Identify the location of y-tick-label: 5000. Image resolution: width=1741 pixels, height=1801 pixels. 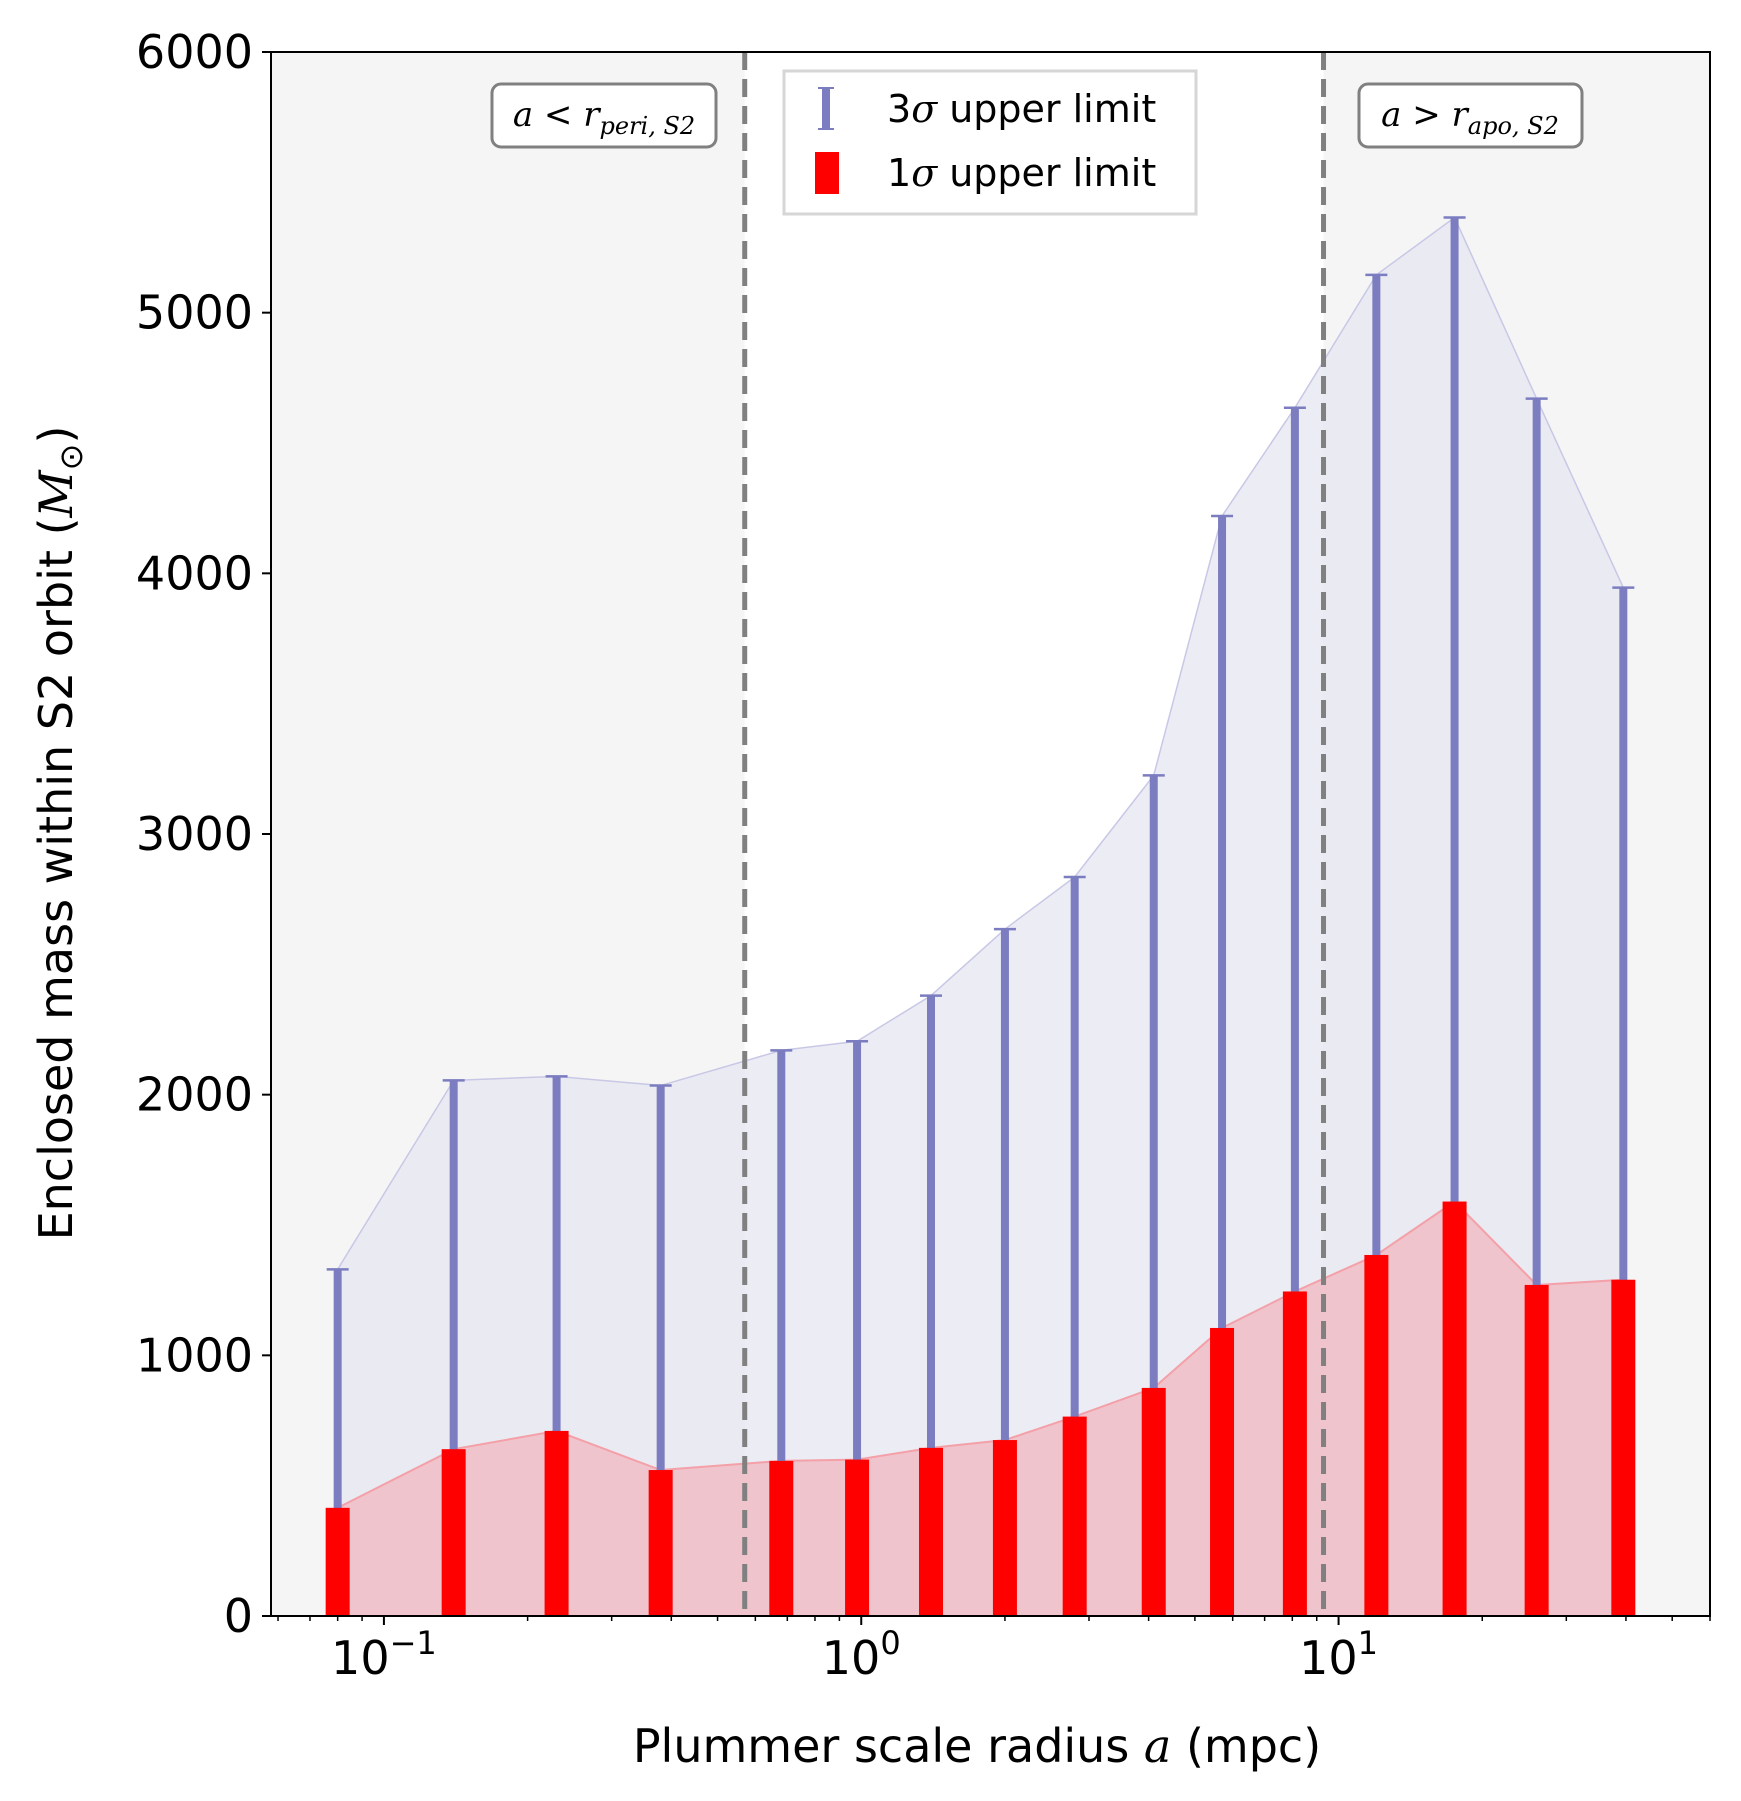
(194, 313).